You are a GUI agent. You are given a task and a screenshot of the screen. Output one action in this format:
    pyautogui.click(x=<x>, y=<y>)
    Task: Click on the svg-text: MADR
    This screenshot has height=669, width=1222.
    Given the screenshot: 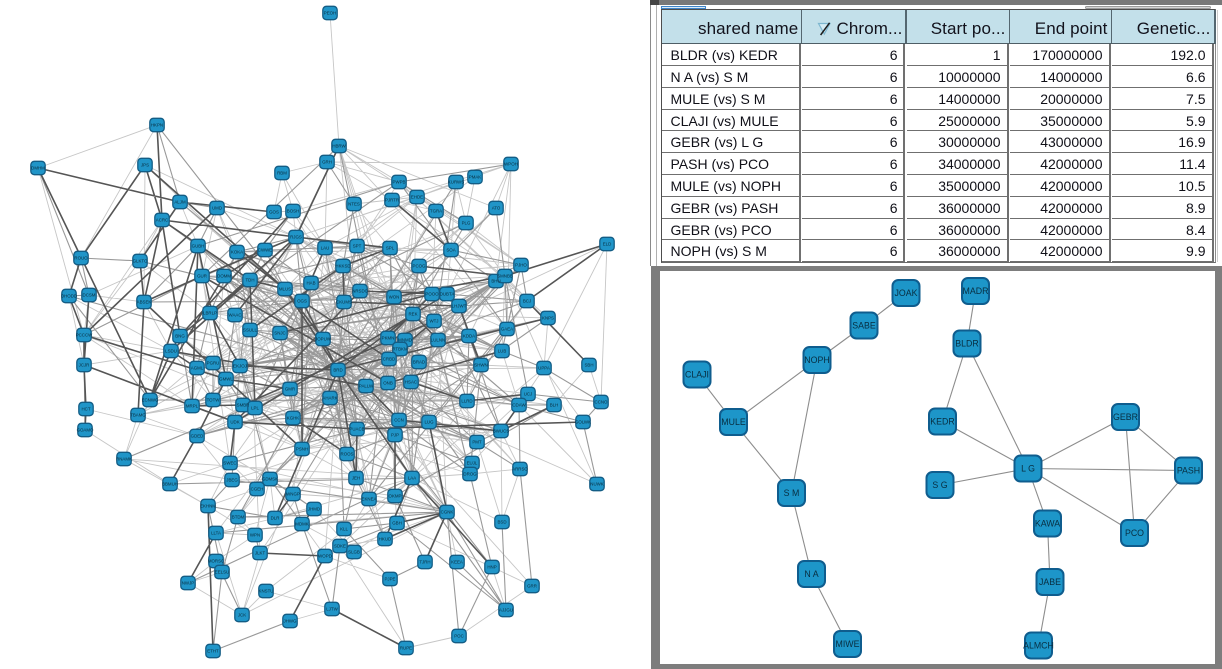 What is the action you would take?
    pyautogui.click(x=976, y=291)
    